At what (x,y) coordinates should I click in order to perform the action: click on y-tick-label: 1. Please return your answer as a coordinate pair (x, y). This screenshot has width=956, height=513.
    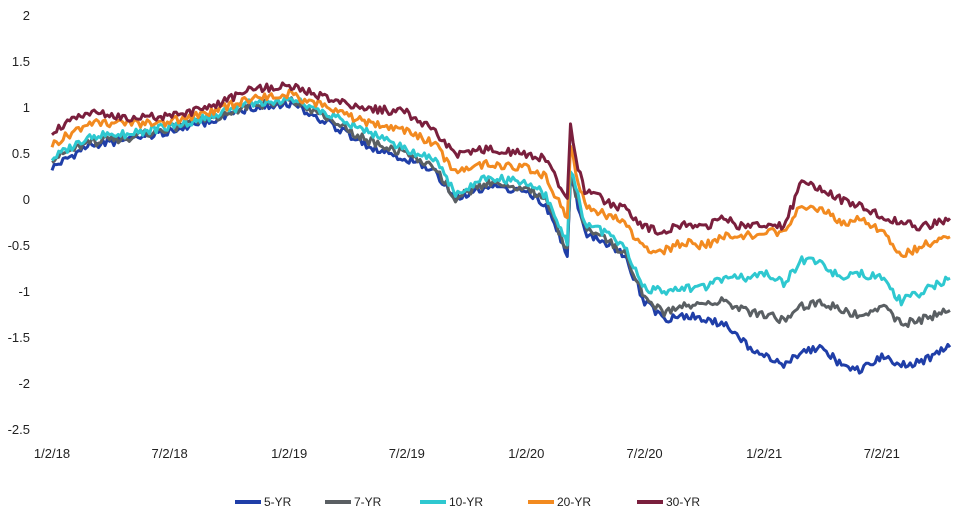
    Looking at the image, I should click on (26, 107).